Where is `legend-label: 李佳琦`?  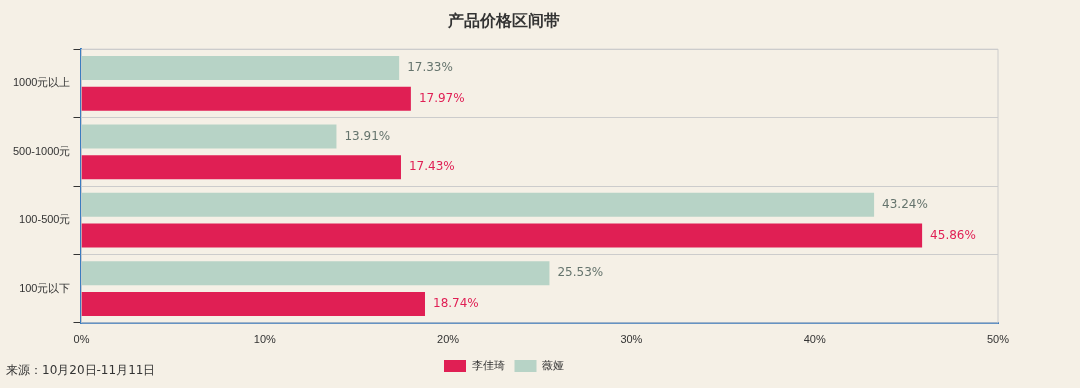 legend-label: 李佳琦 is located at coordinates (488, 365).